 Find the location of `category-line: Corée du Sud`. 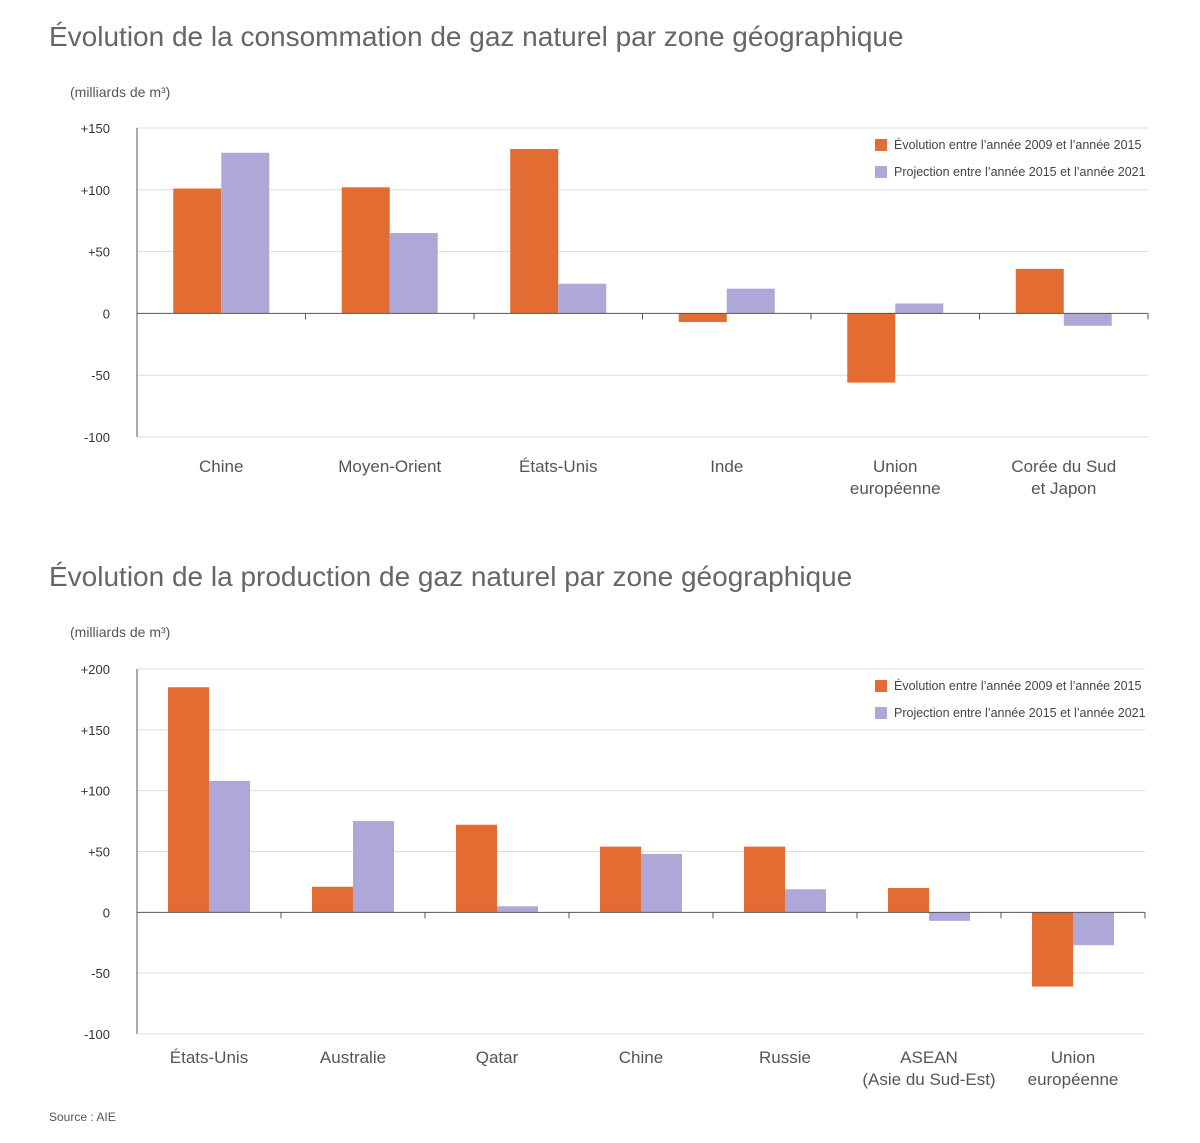

category-line: Corée du Sud is located at coordinates (1063, 466).